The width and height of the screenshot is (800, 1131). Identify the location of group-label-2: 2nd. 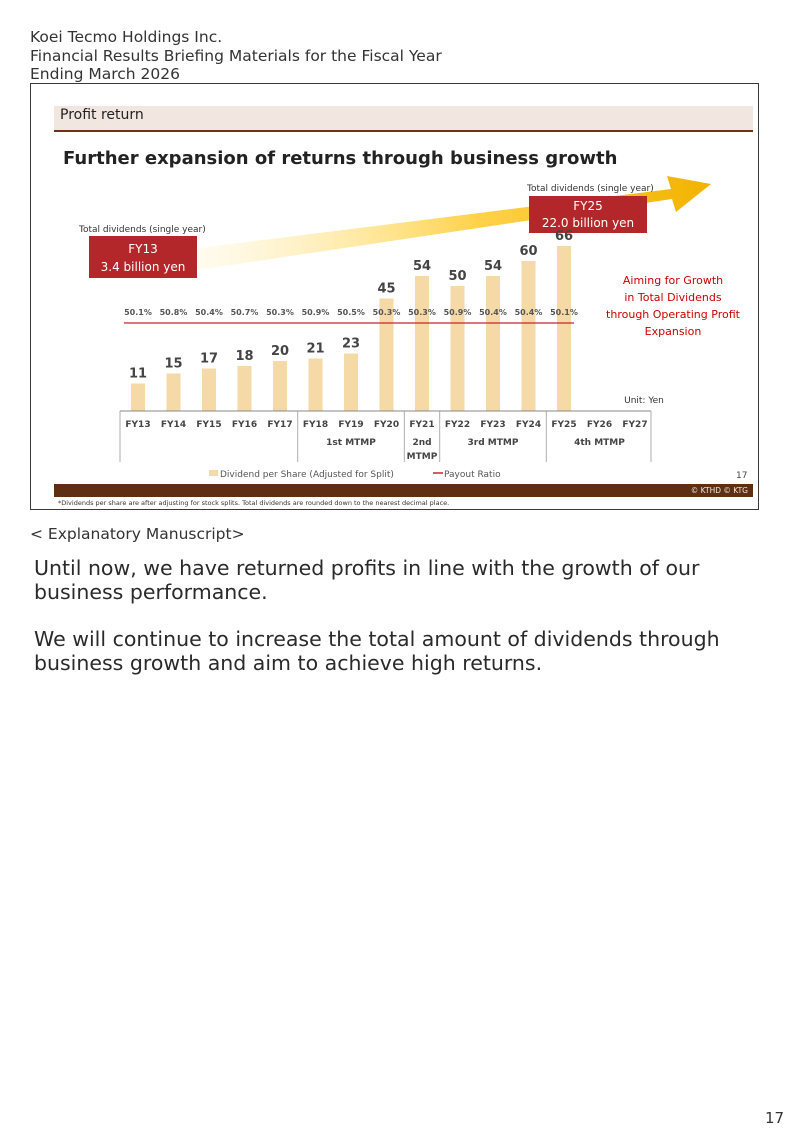
(421, 443).